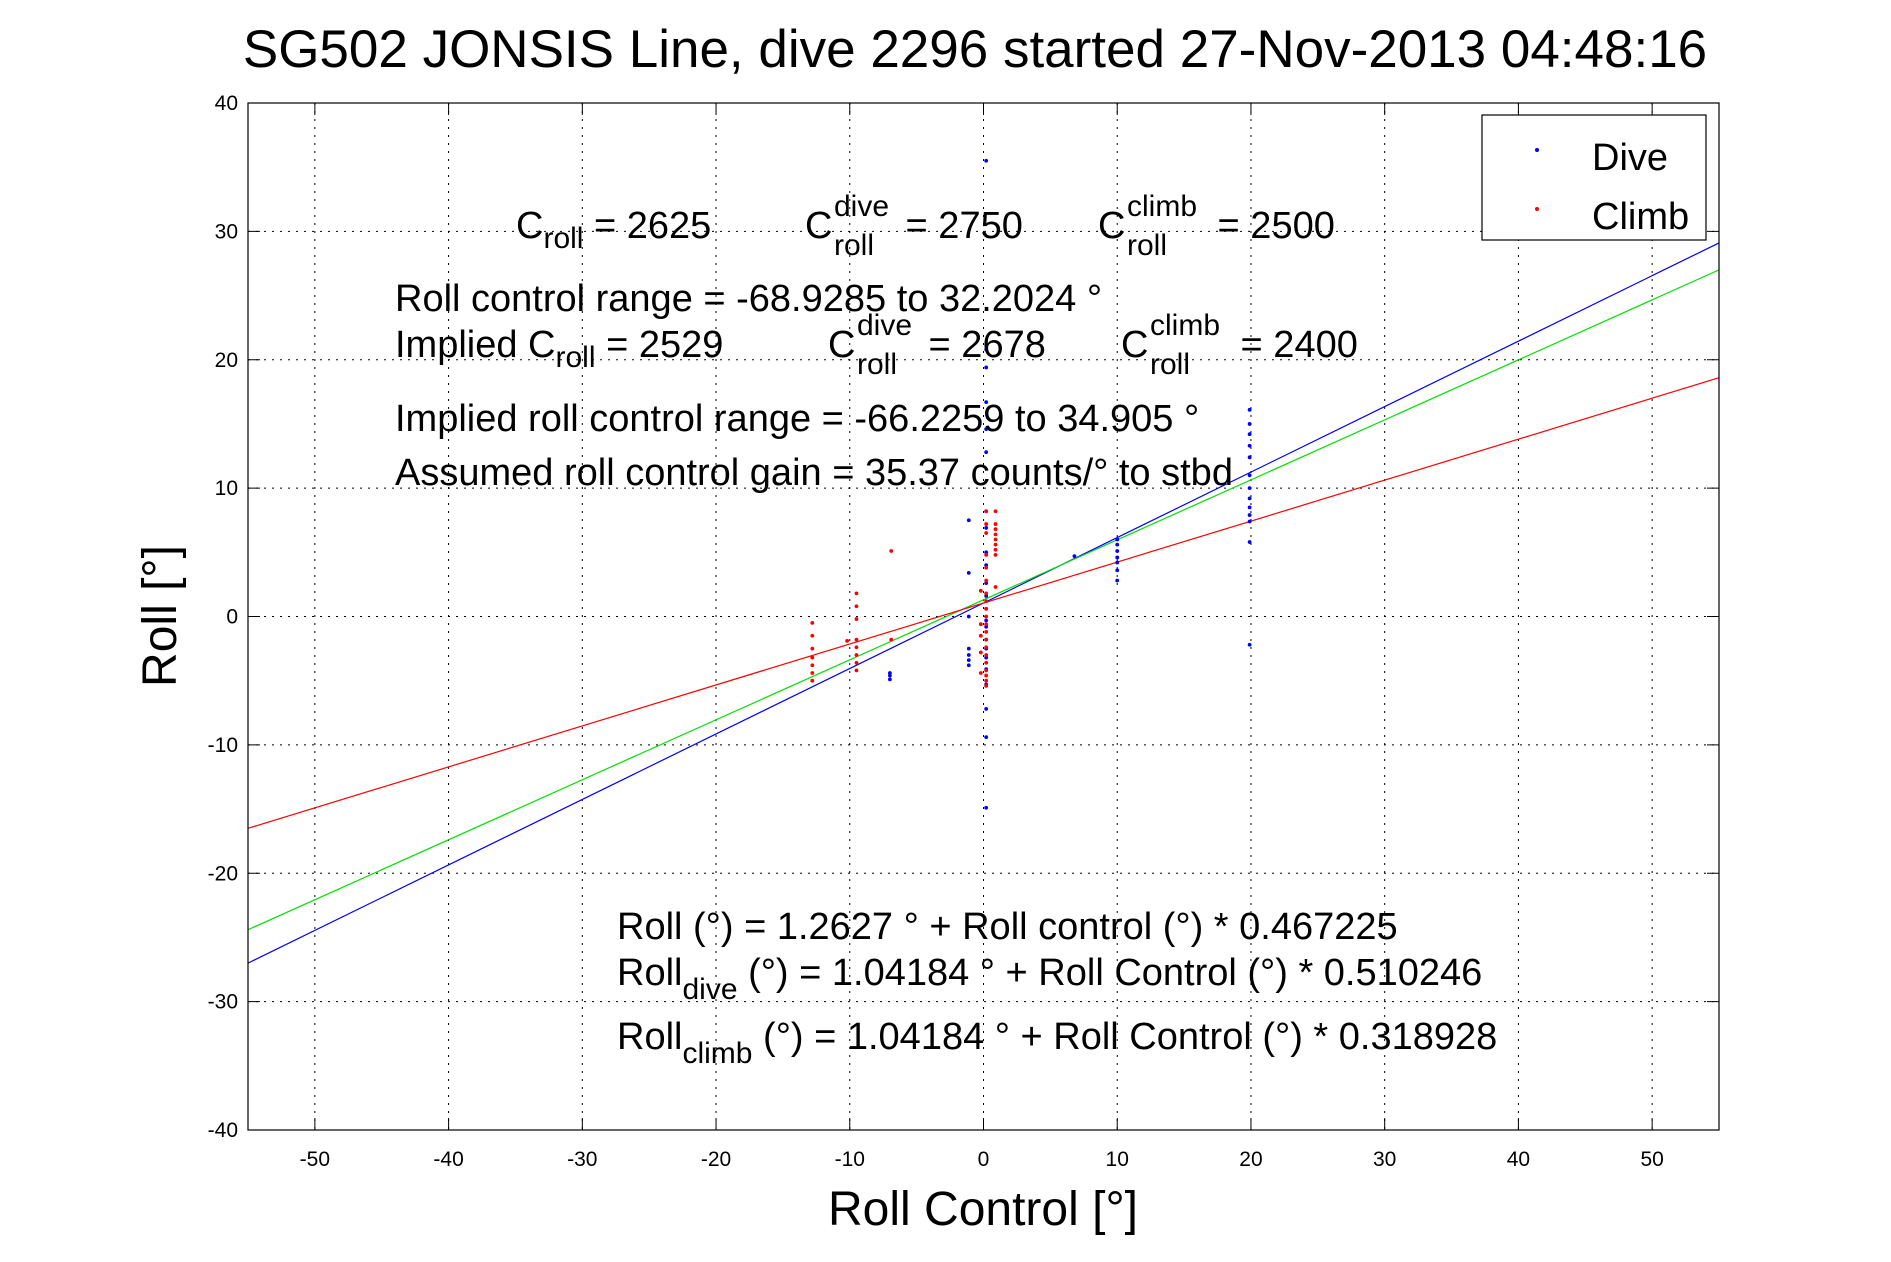  Describe the element at coordinates (223, 1130) in the screenshot. I see `y-tick-label: -40` at that location.